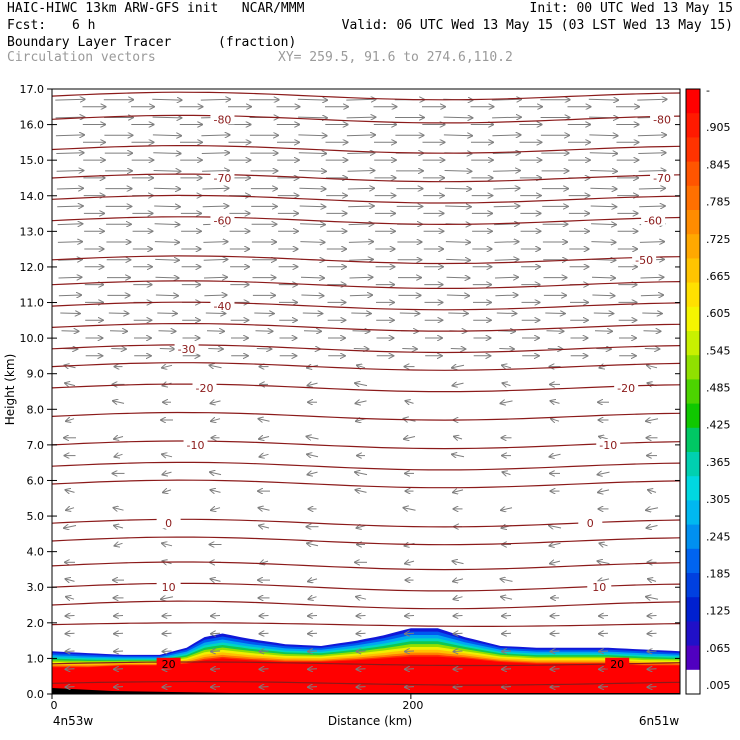  What do you see at coordinates (590, 523) in the screenshot?
I see `contour-label: 0` at bounding box center [590, 523].